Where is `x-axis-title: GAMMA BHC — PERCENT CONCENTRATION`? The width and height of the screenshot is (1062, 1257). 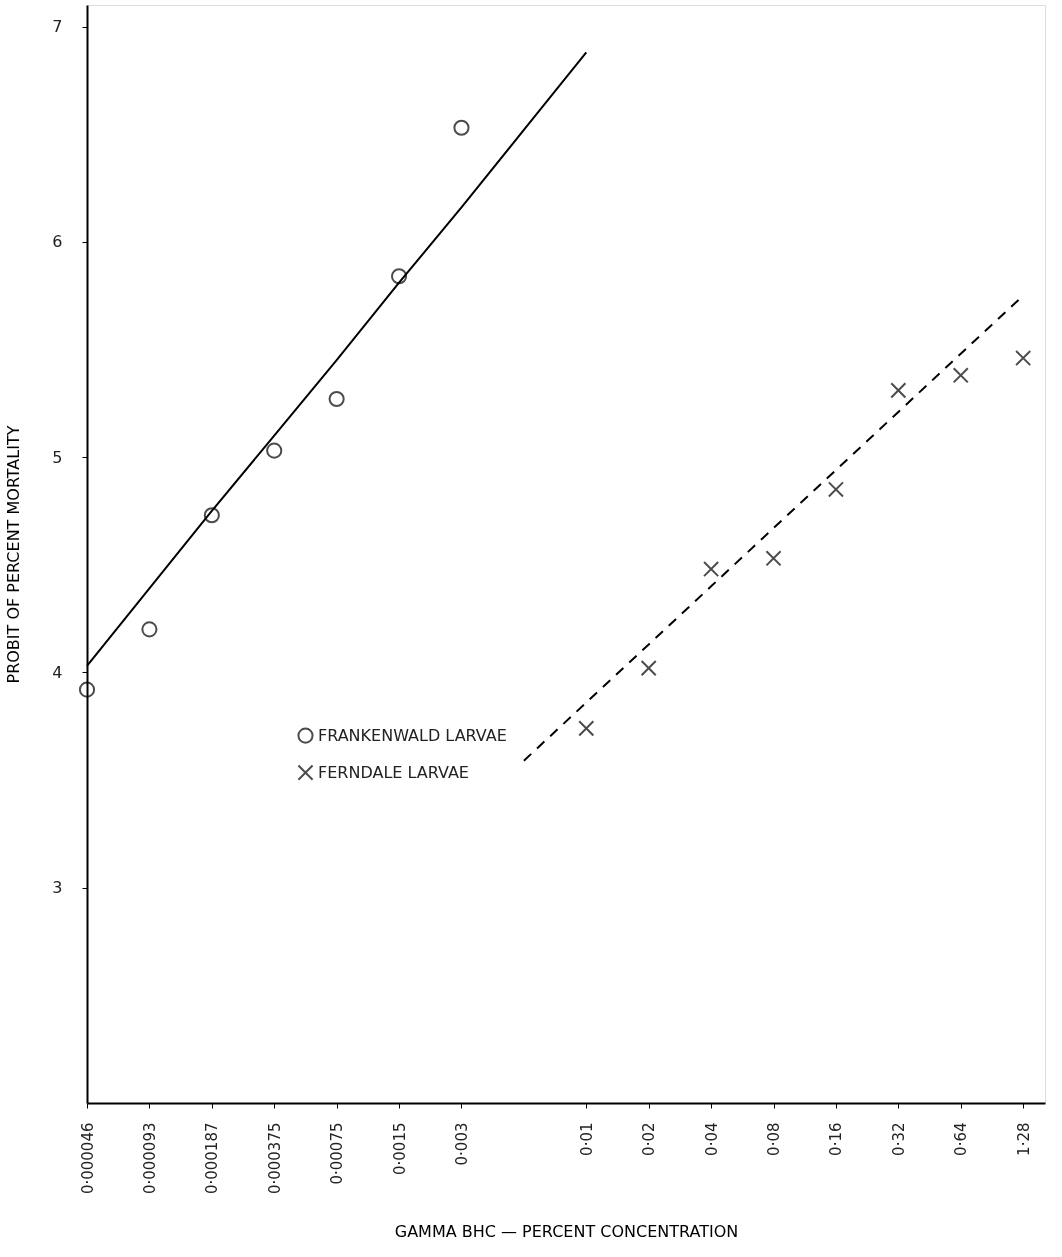 x-axis-title: GAMMA BHC — PERCENT CONCENTRATION is located at coordinates (566, 1232).